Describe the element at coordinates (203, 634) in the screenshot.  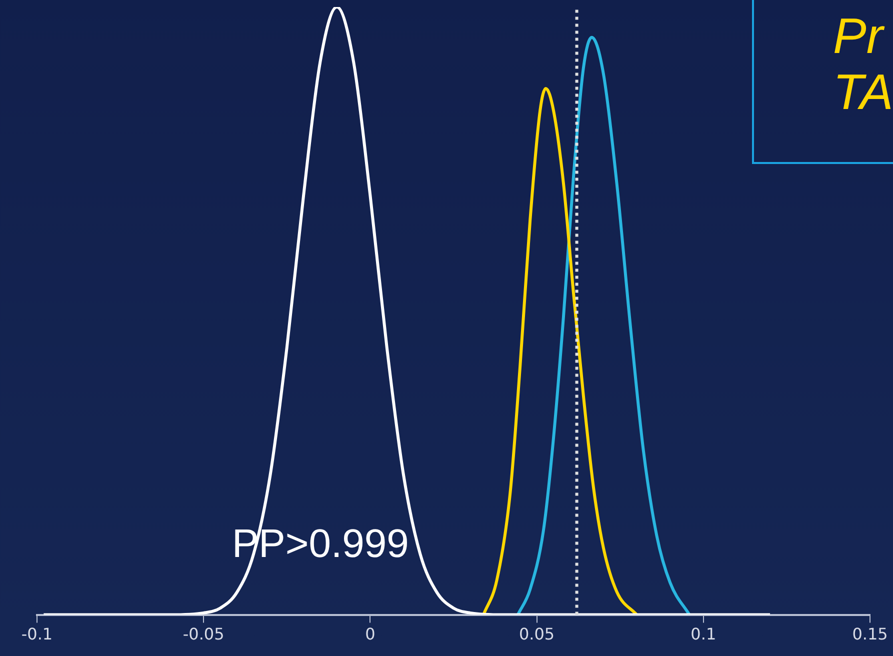
I see `x-tick-label: -0.05` at that location.